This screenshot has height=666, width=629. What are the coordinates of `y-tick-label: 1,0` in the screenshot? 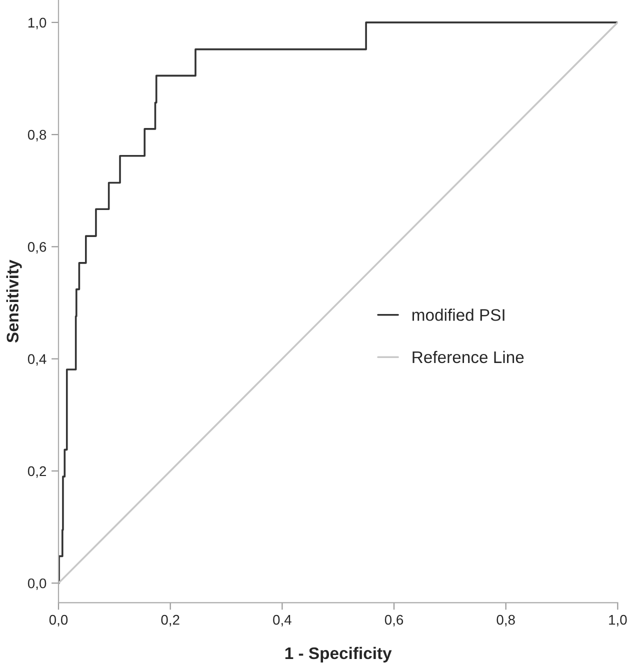 It's located at (37, 24).